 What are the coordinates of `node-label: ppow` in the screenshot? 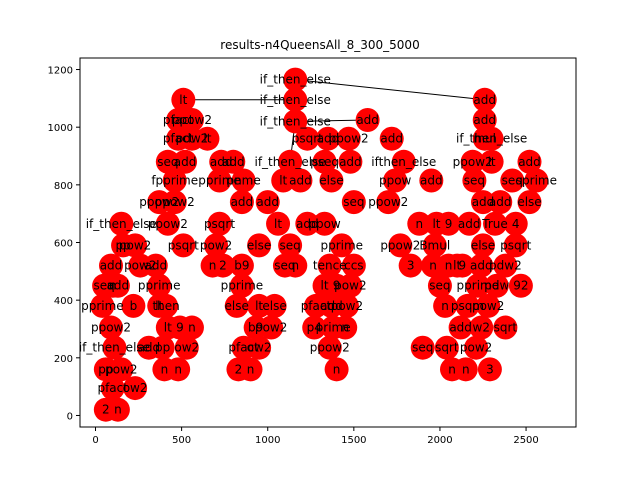 It's located at (324, 224).